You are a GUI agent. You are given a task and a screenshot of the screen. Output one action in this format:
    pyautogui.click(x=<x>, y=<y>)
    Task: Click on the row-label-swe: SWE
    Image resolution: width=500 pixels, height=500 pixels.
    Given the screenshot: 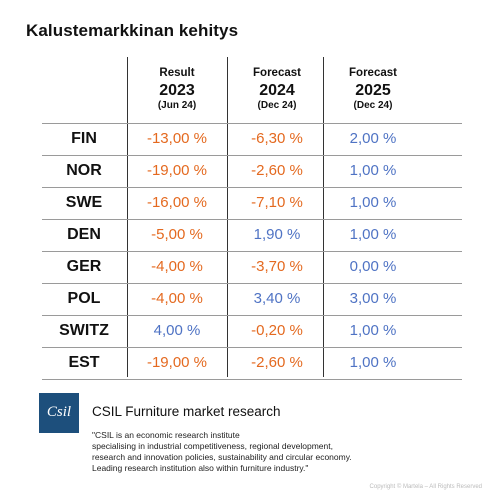 What is the action you would take?
    pyautogui.click(x=84, y=202)
    